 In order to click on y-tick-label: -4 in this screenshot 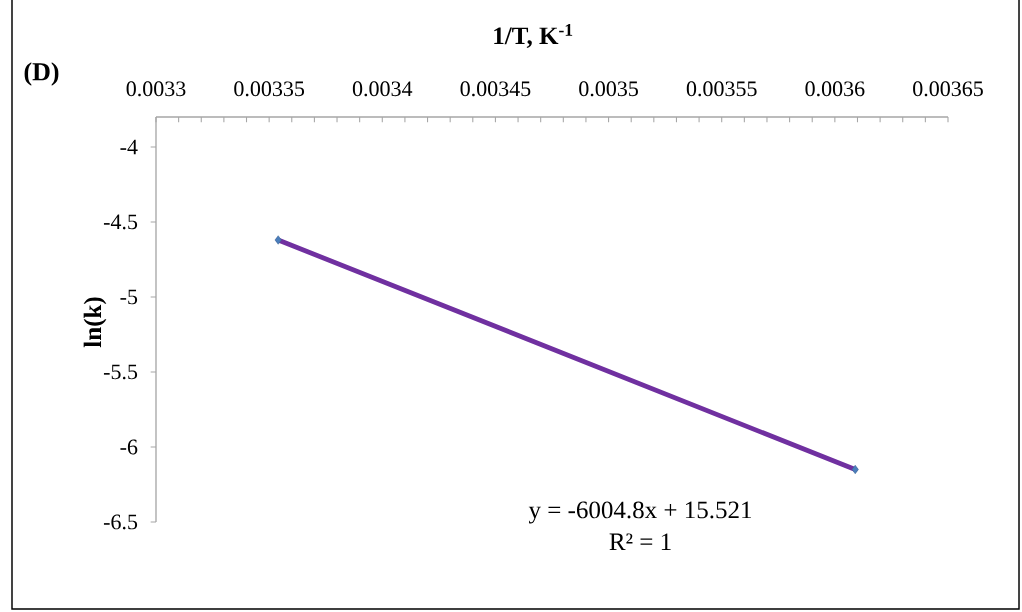, I will do `click(129, 147)`.